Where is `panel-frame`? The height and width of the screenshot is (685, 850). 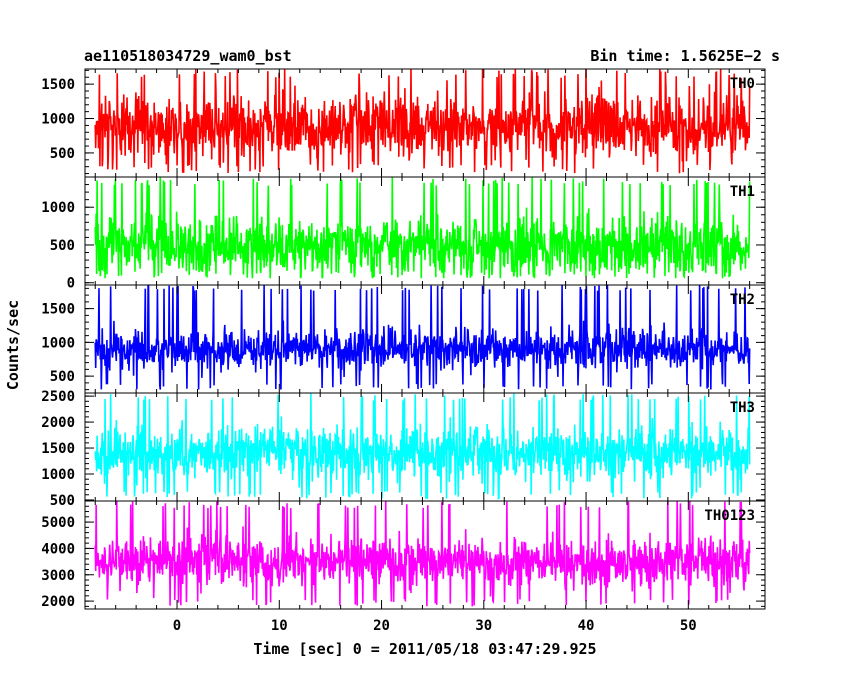 panel-frame is located at coordinates (425, 555).